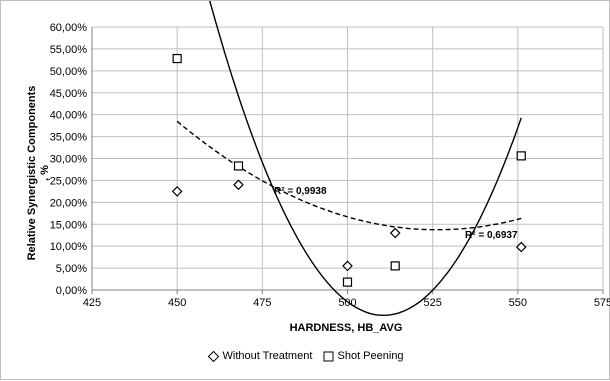 This screenshot has width=610, height=381. I want to click on y-axis-title-line-2: , %, so click(45, 173).